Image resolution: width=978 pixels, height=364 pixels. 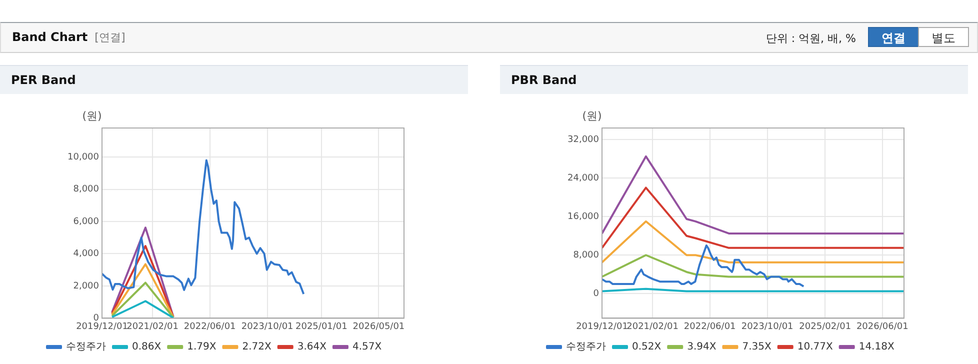 I want to click on legend-label: 0.52X, so click(x=647, y=347).